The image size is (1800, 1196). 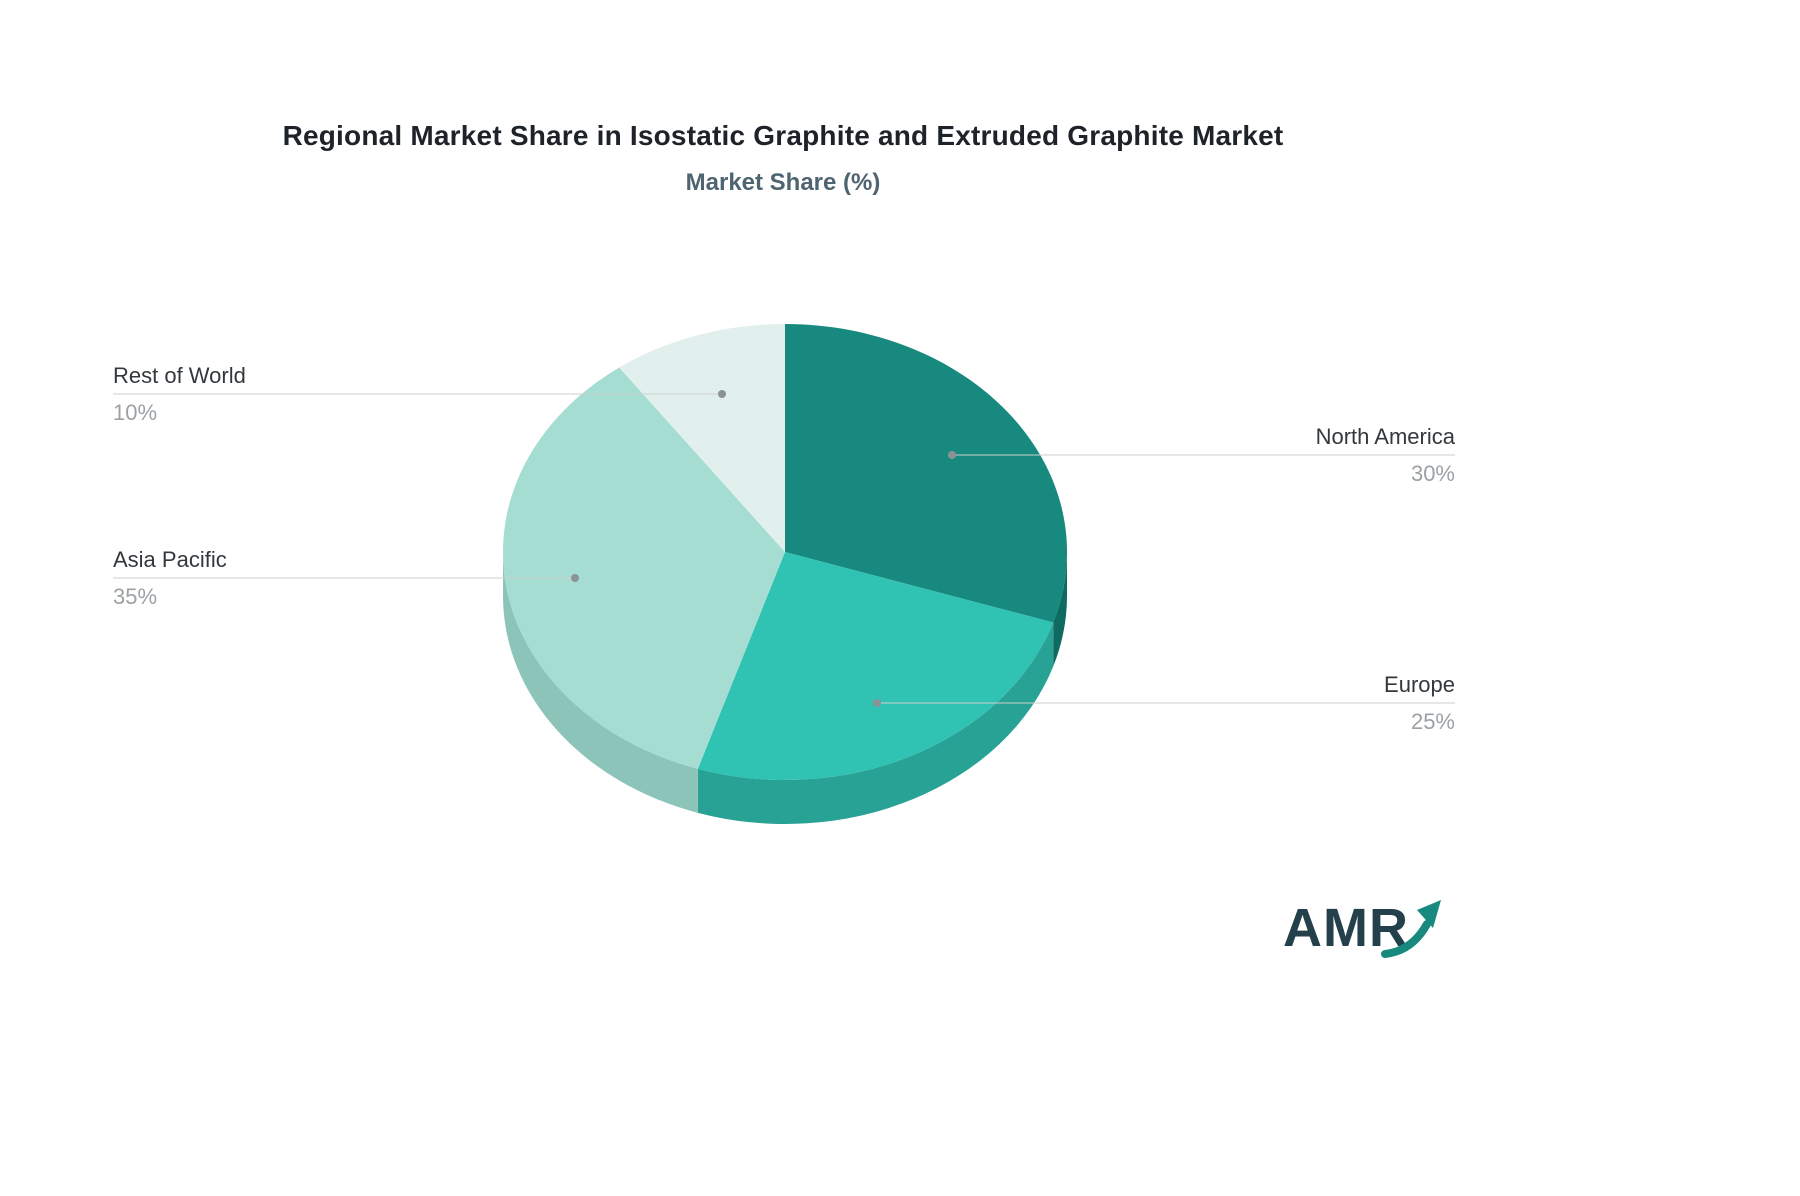 What do you see at coordinates (179, 375) in the screenshot?
I see `slice-label-rest-of-world: Rest of World` at bounding box center [179, 375].